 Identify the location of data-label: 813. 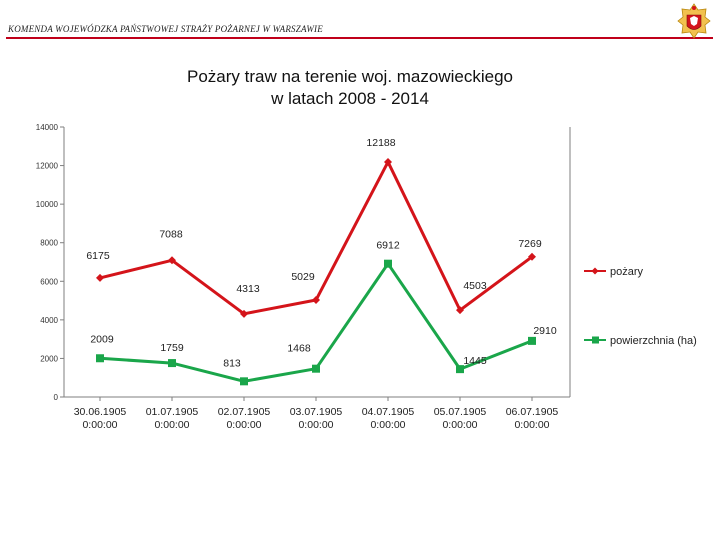
(232, 363).